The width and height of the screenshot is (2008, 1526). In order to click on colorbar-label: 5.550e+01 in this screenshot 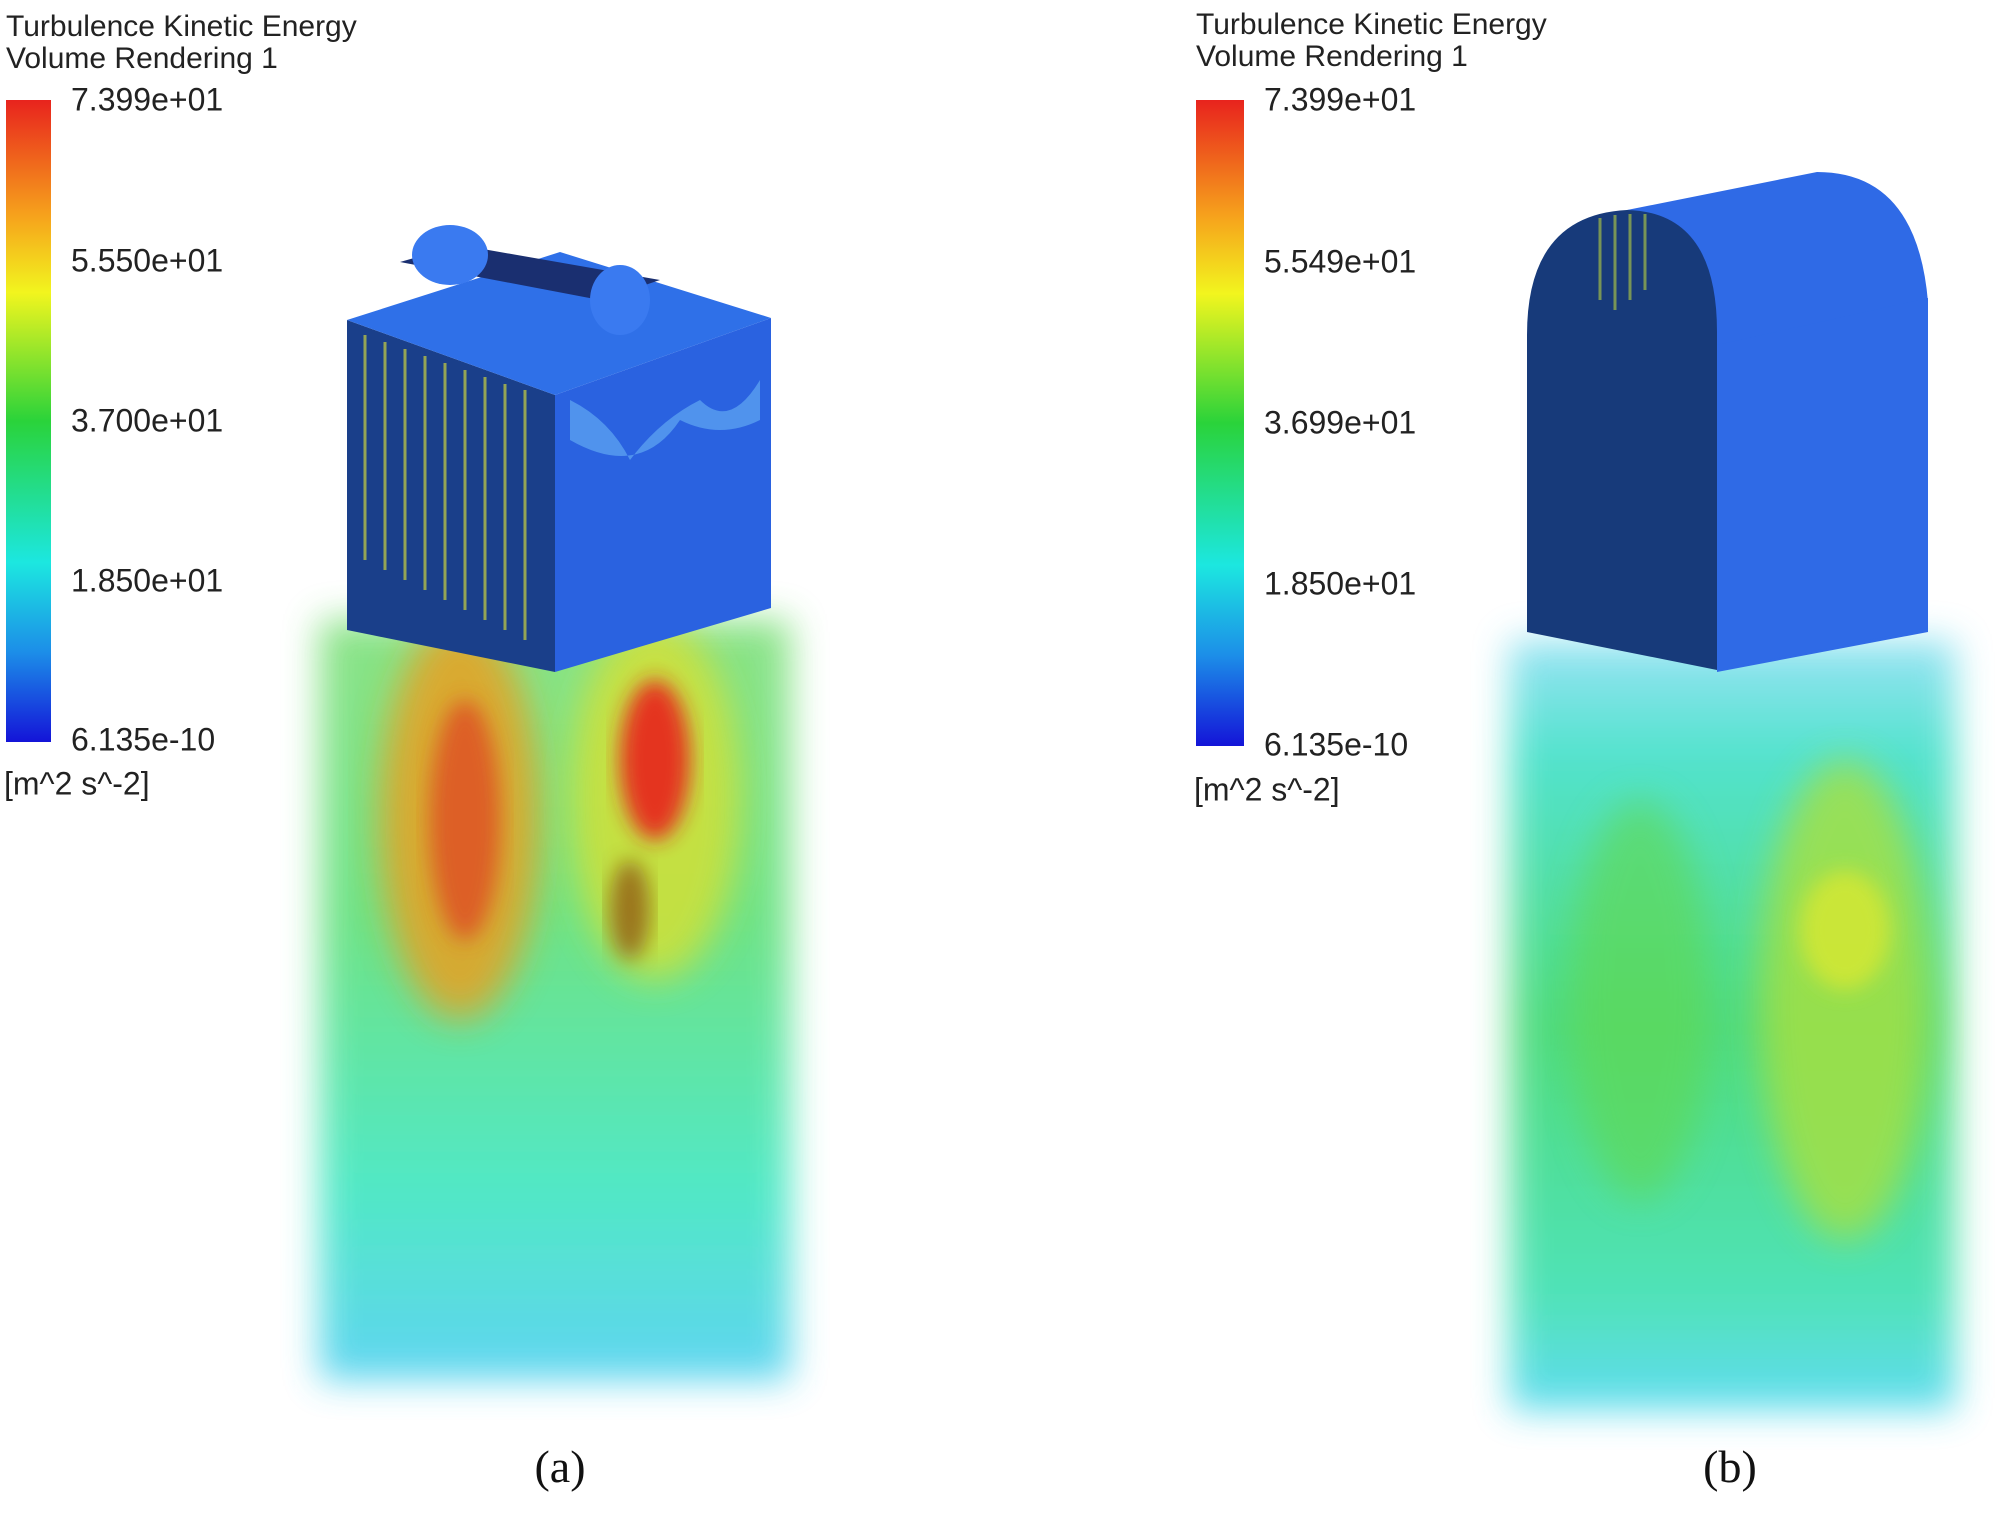, I will do `click(147, 260)`.